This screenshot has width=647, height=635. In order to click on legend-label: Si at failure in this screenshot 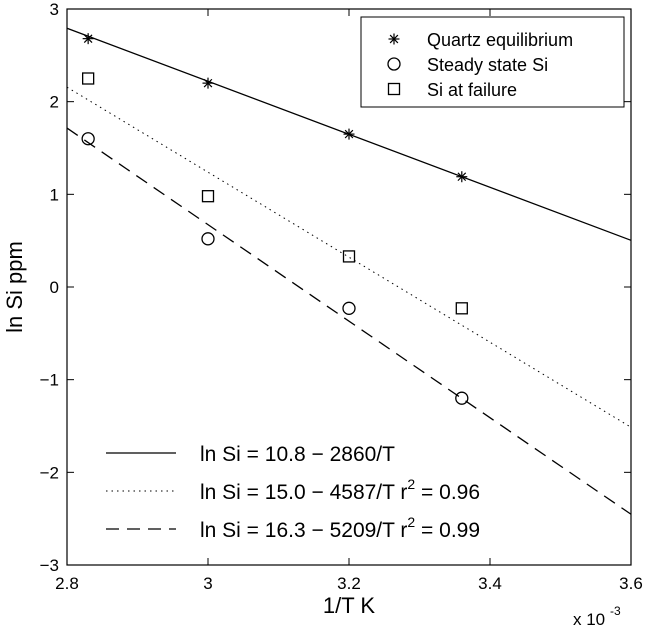, I will do `click(472, 90)`.